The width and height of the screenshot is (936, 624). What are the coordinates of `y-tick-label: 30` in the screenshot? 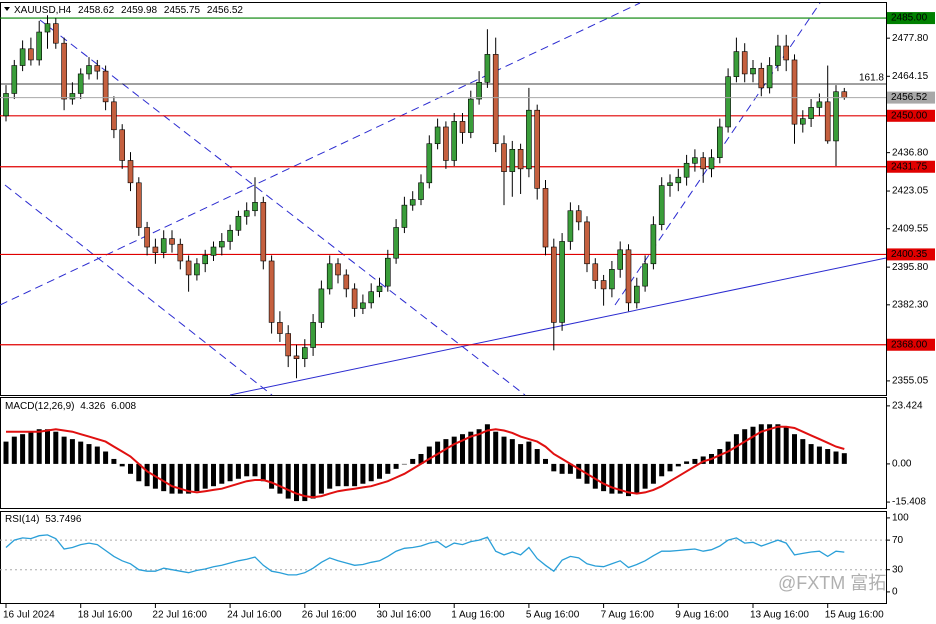 It's located at (898, 569).